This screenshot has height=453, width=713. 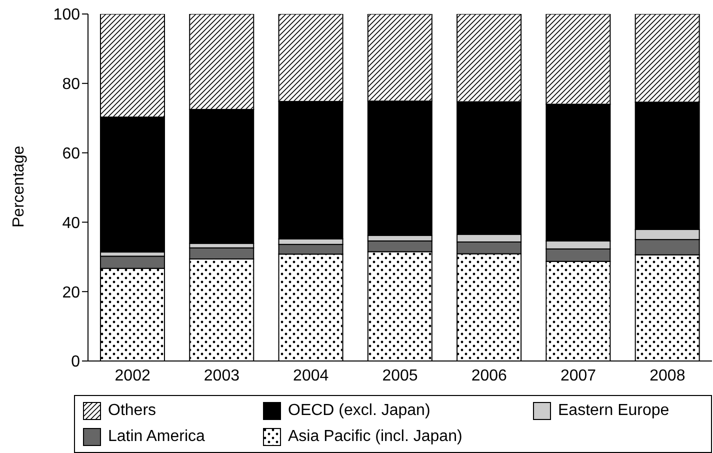 I want to click on y-tick-label: 60, so click(x=71, y=153).